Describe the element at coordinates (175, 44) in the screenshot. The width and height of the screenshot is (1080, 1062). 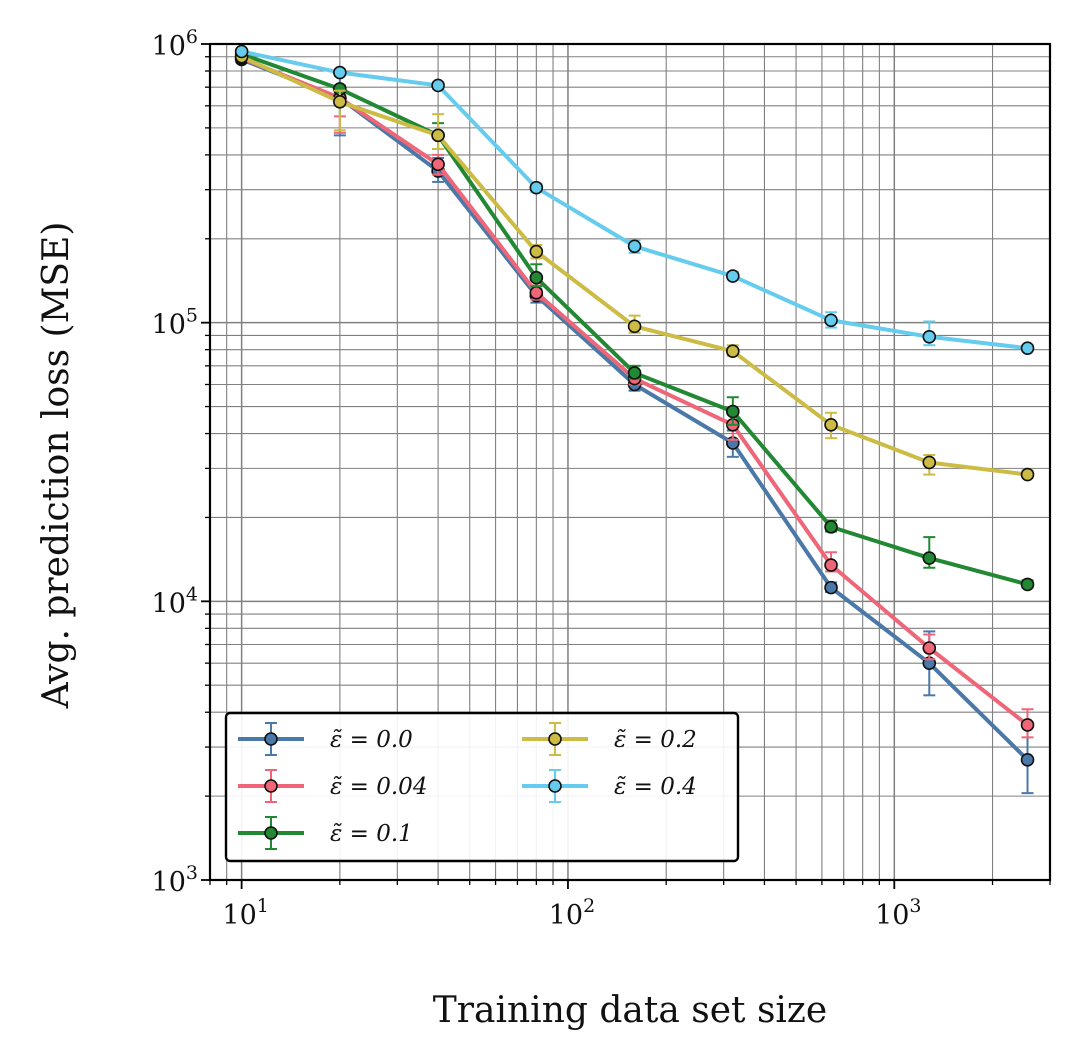
I see `y-tick-label: 10⁶` at that location.